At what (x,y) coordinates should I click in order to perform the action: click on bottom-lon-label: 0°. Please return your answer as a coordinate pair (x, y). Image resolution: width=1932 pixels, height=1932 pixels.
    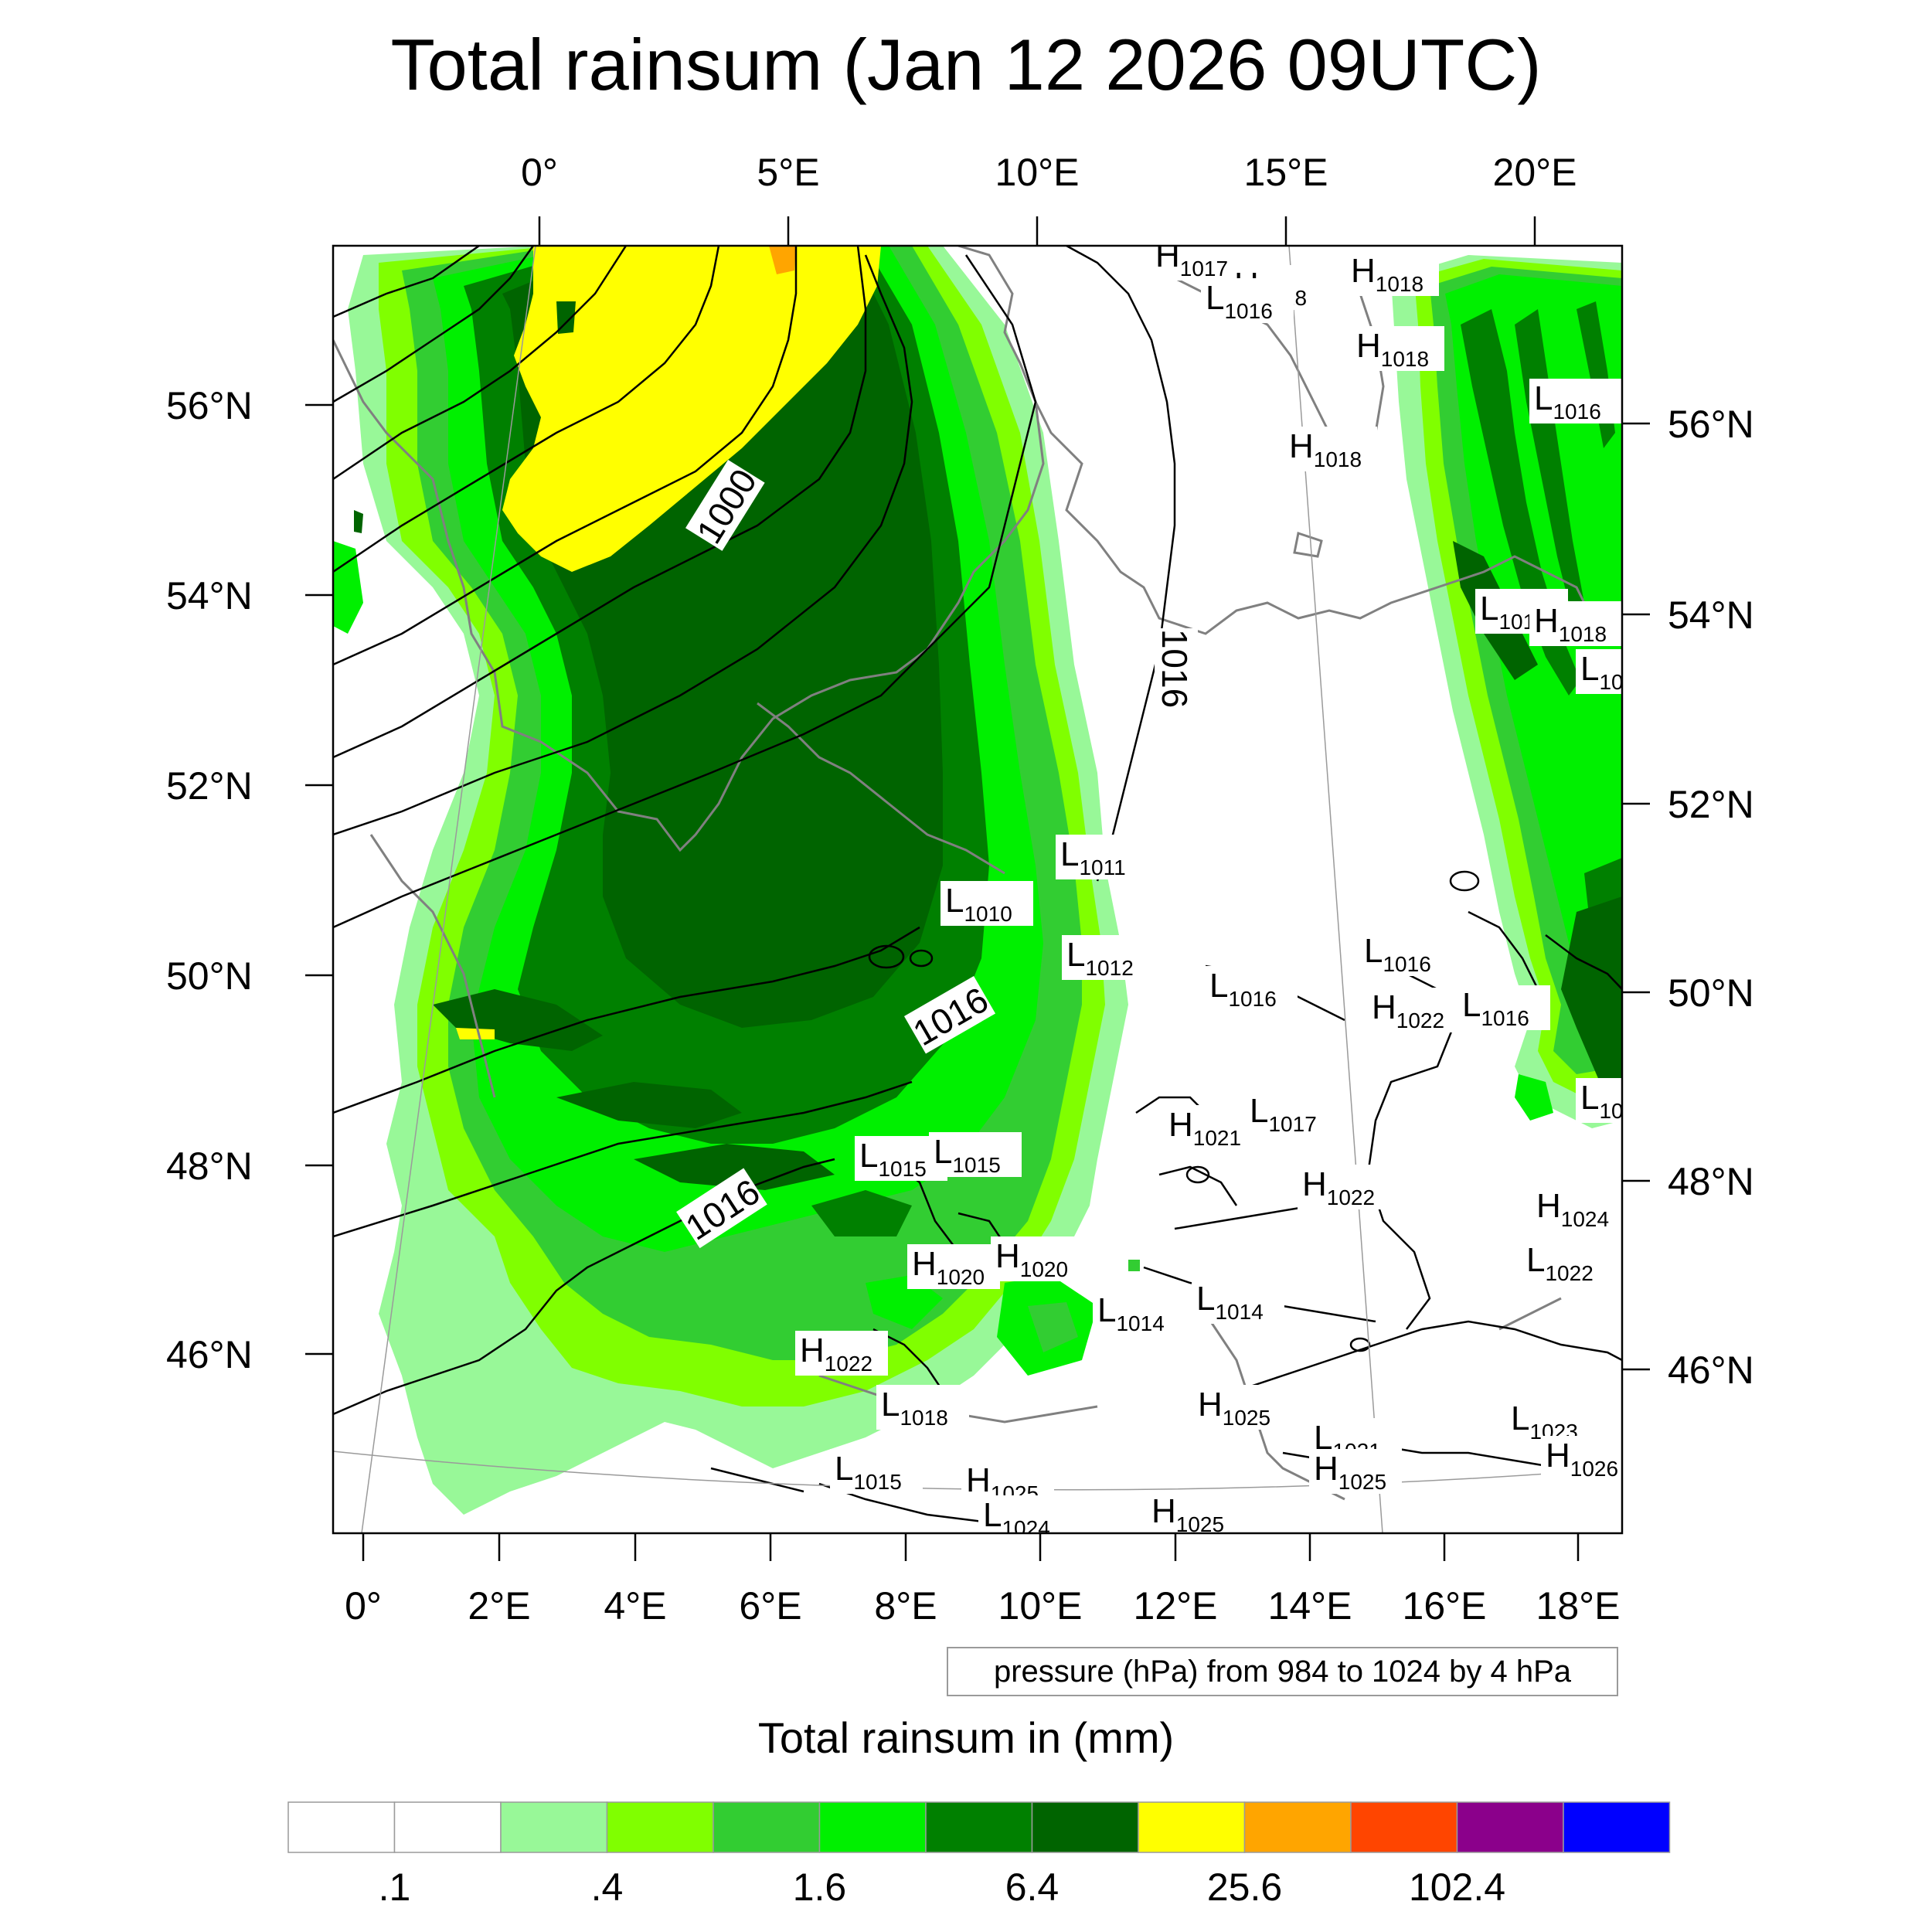
    Looking at the image, I should click on (364, 1606).